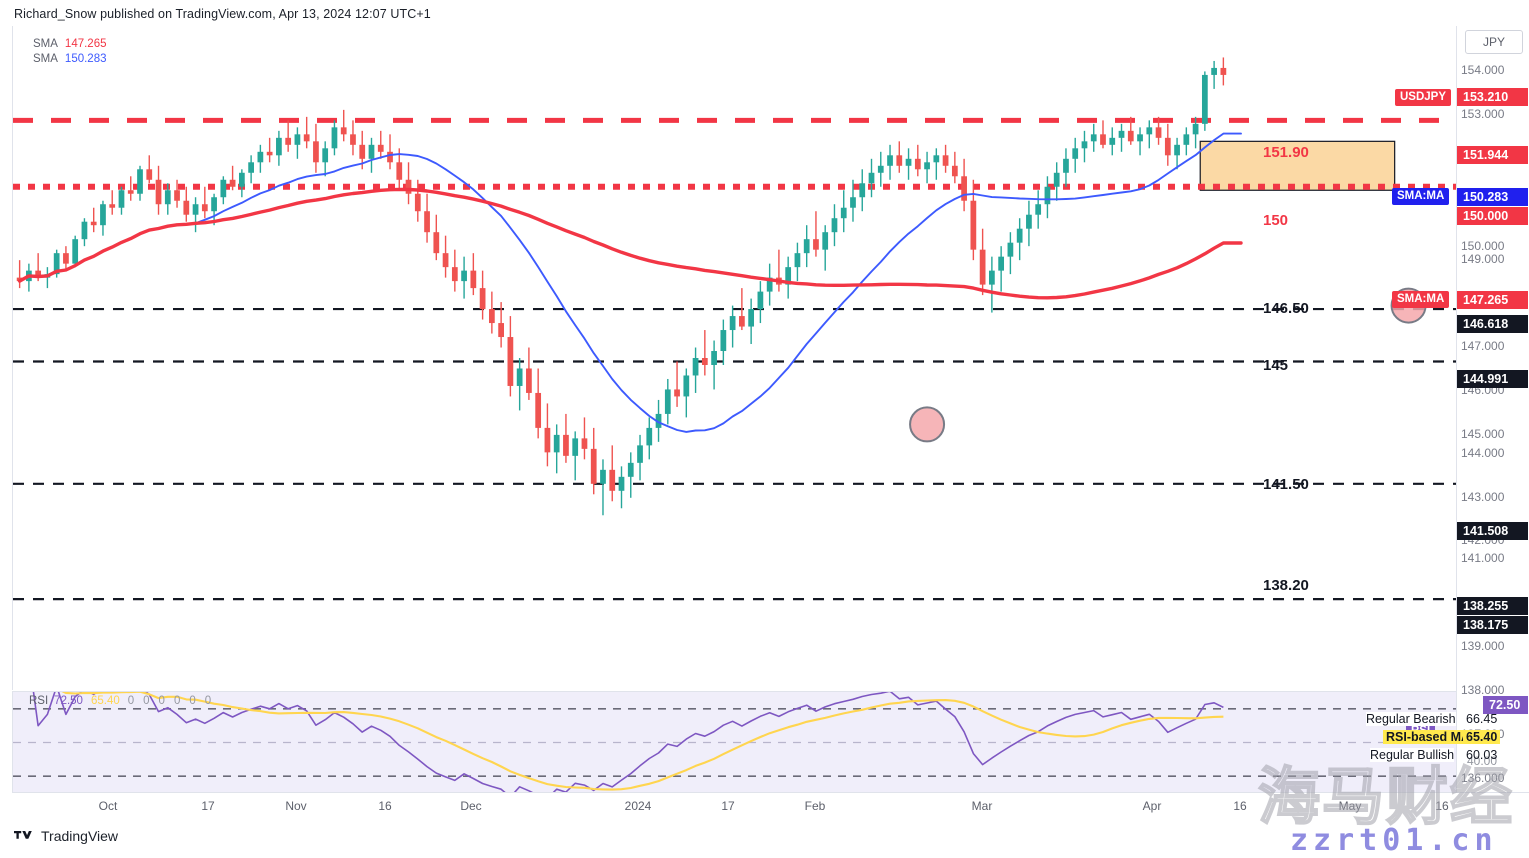  What do you see at coordinates (1482, 719) in the screenshot?
I see `rsi-value-regular-bearish: 66.45` at bounding box center [1482, 719].